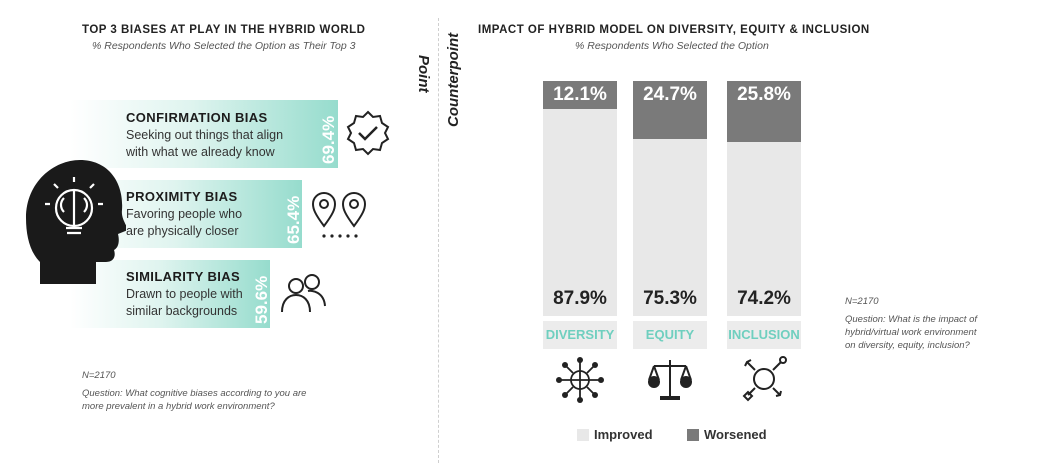  What do you see at coordinates (339, 215) in the screenshot?
I see `location-pins-icon` at bounding box center [339, 215].